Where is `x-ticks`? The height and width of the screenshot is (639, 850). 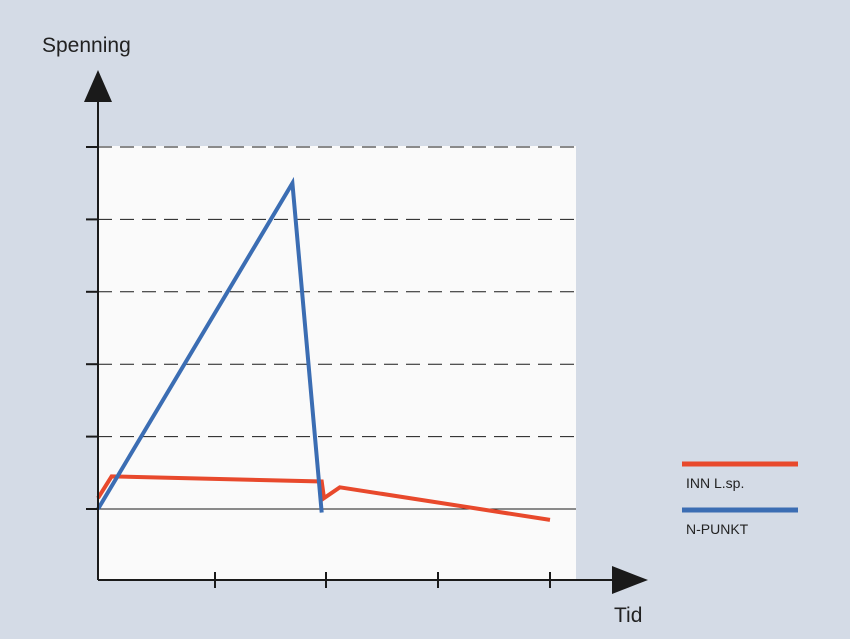 x-ticks is located at coordinates (382, 580).